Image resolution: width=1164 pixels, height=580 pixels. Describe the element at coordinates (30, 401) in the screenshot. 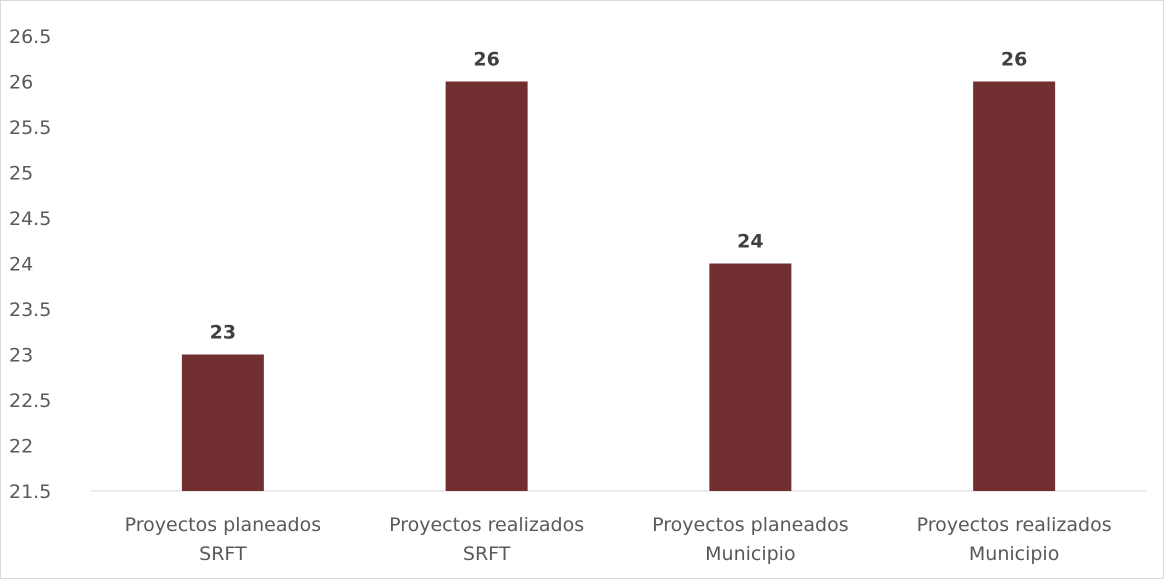

I see `y-tick-label: 22.5` at that location.